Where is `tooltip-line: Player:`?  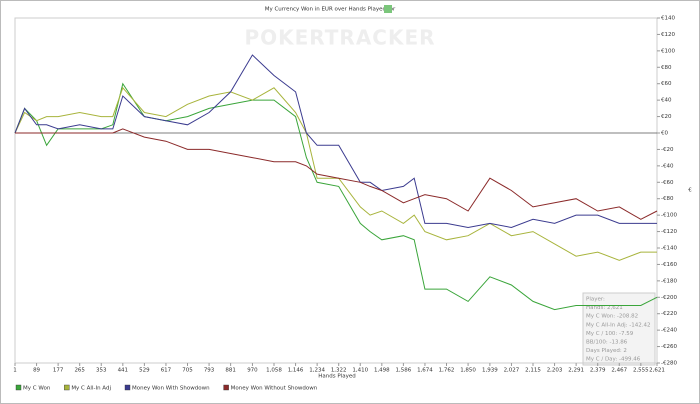
tooltip-line: Player: is located at coordinates (595, 300).